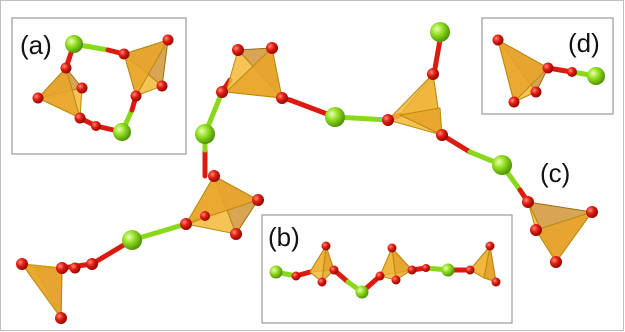 The image size is (625, 332). Describe the element at coordinates (584, 43) in the screenshot. I see `panel-d-label: (d)` at that location.